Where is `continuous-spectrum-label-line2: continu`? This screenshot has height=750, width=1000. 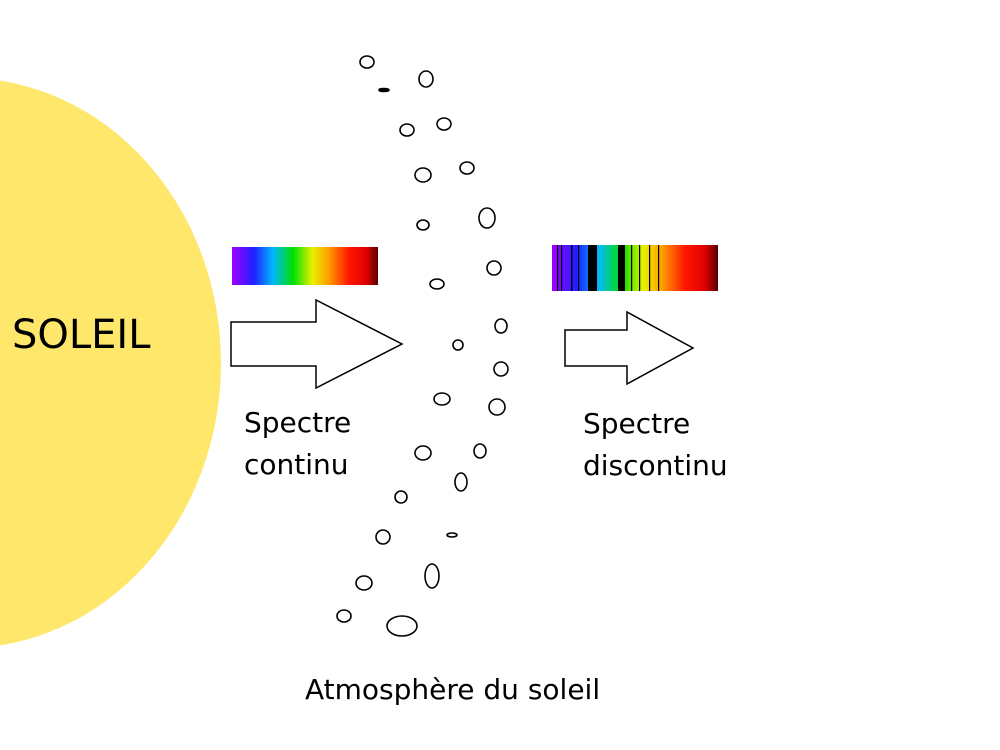 continuous-spectrum-label-line2: continu is located at coordinates (296, 464).